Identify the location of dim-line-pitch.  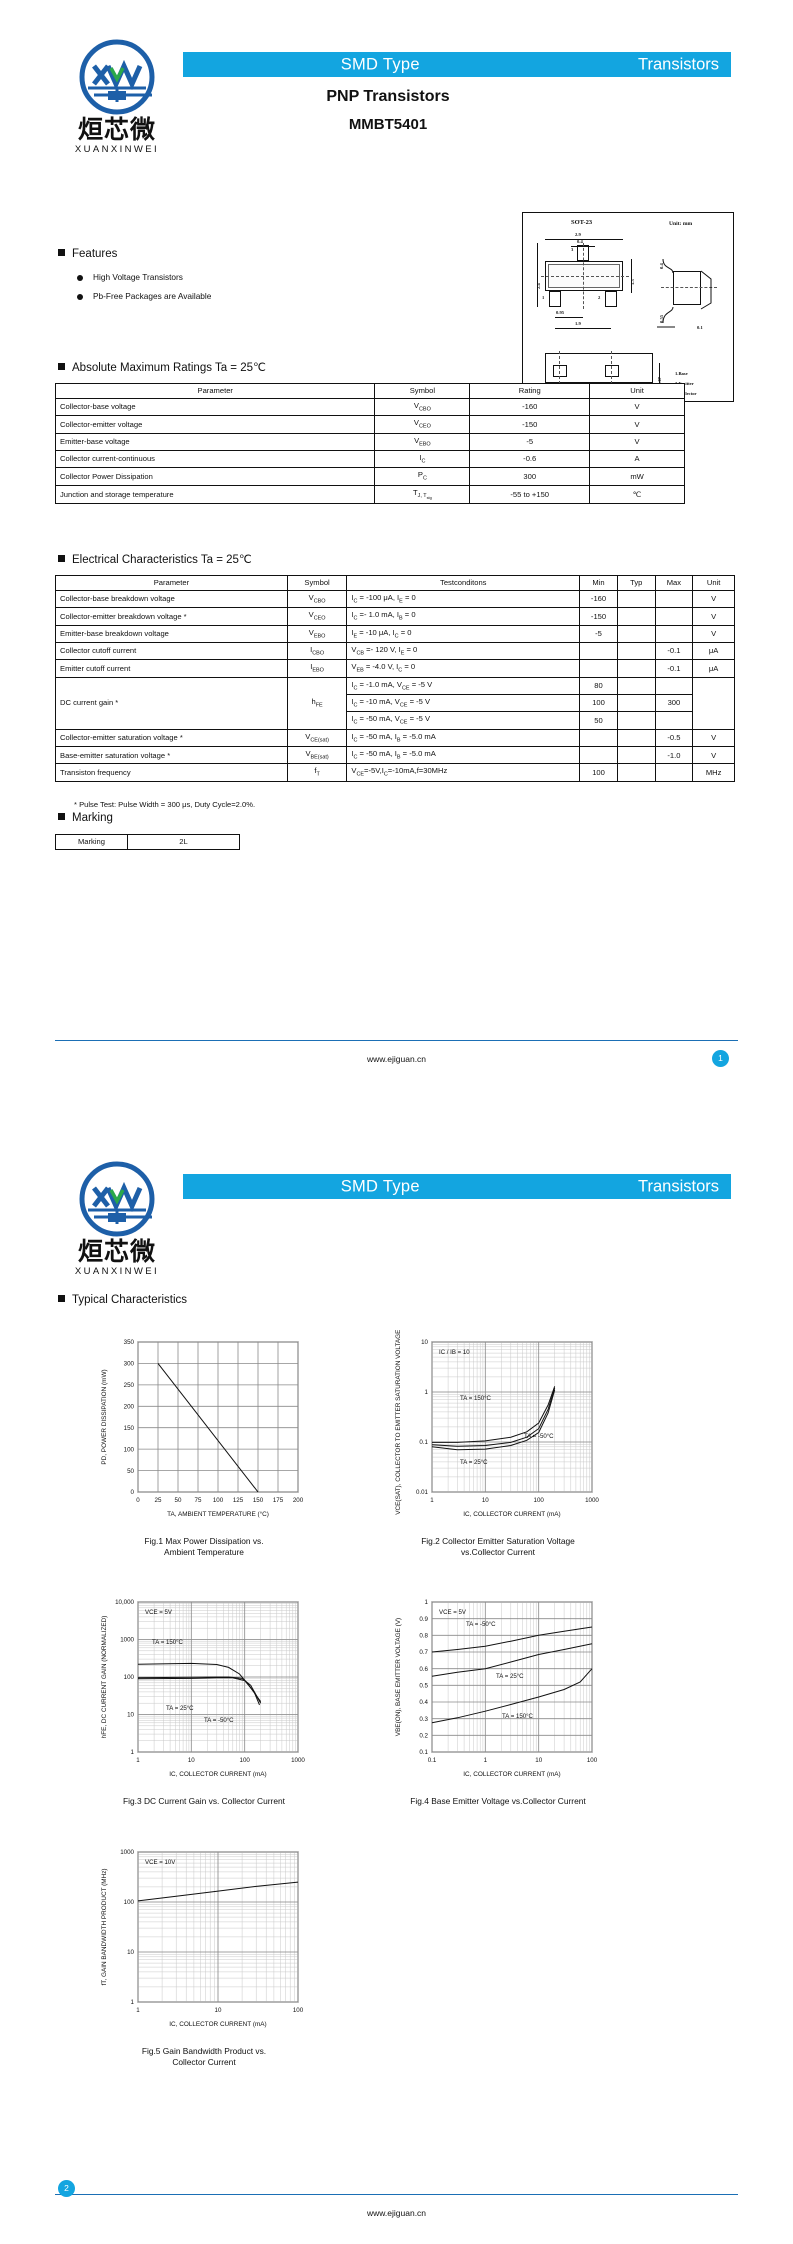
(583, 328).